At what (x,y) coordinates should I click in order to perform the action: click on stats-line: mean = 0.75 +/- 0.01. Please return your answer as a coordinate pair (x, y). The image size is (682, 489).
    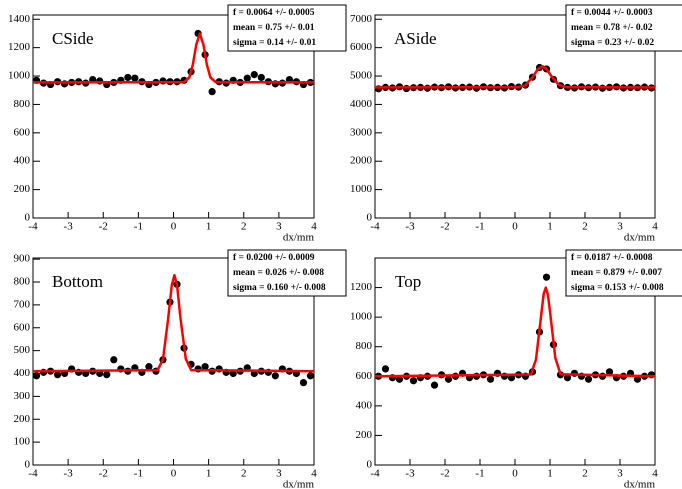
    Looking at the image, I should click on (274, 28).